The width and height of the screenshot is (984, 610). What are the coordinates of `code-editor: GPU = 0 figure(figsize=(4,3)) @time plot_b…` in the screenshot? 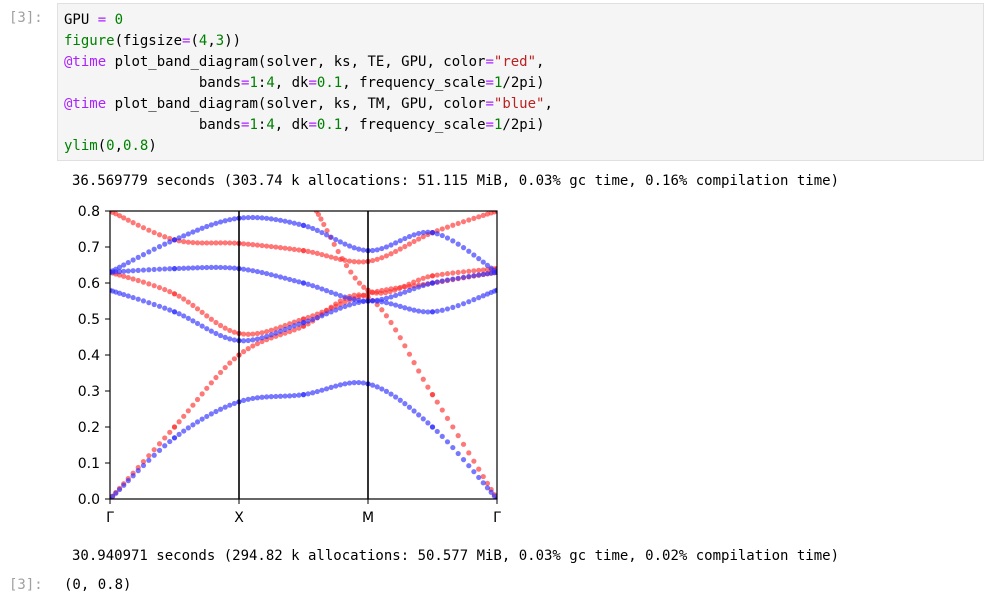 It's located at (308, 83).